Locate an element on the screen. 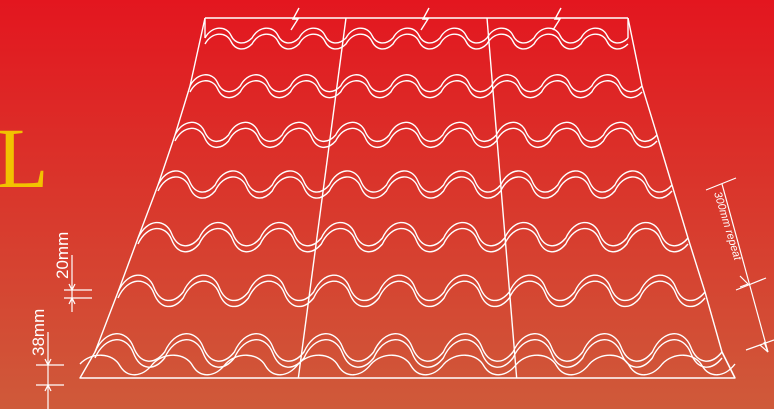  break-marks is located at coordinates (426, 19).